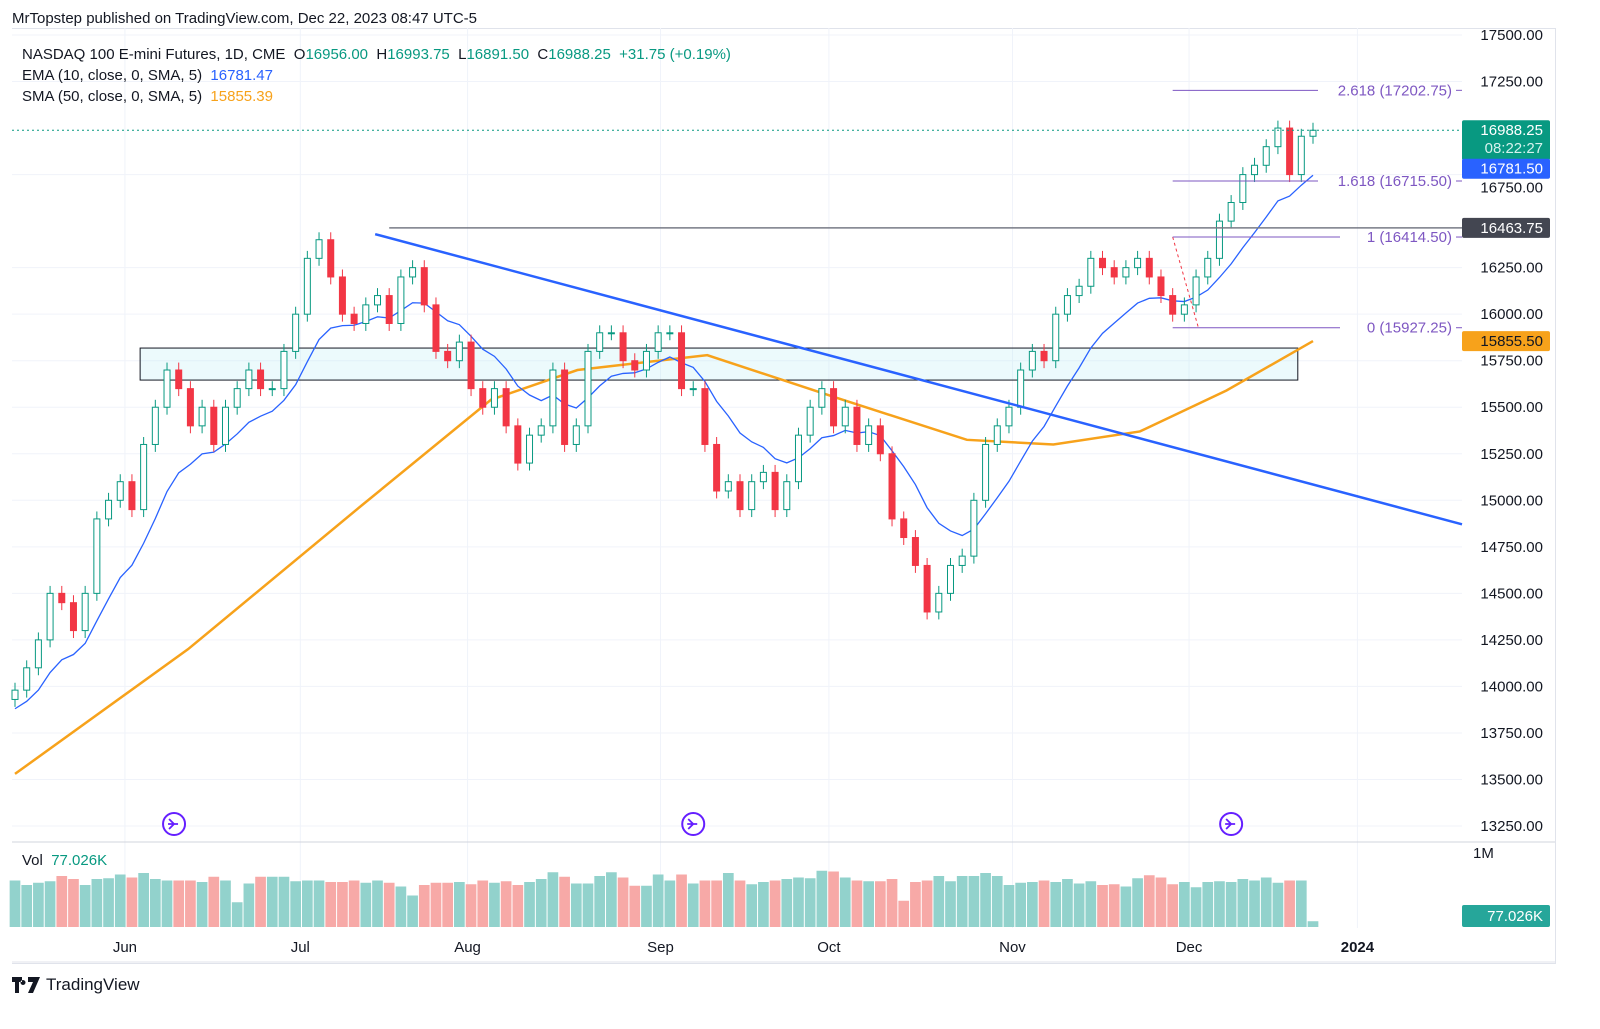 This screenshot has height=1029, width=1600. What do you see at coordinates (675, 54) in the screenshot?
I see `change-value: +31.75 (+0.19%)` at bounding box center [675, 54].